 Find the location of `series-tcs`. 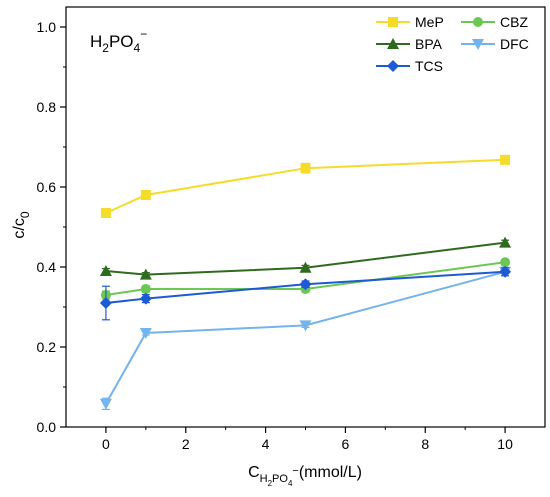

series-tcs is located at coordinates (305, 293).